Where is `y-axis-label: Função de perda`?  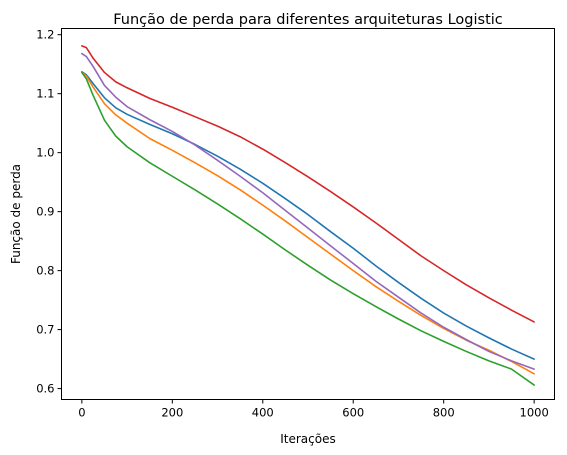 y-axis-label: Função de perda is located at coordinates (16, 214).